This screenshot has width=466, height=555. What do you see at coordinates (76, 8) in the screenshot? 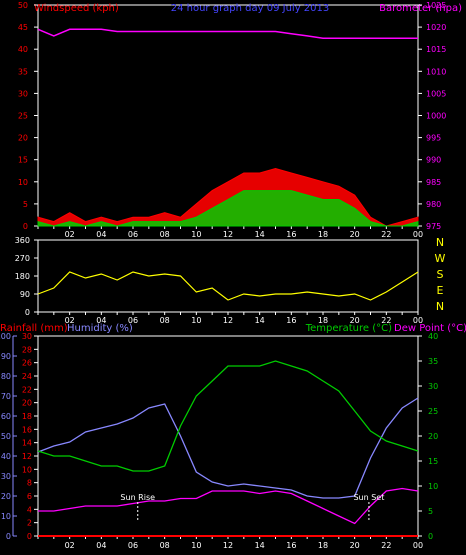
I see `windspeed-axis-label: Windspeed (kph)` at bounding box center [76, 8].